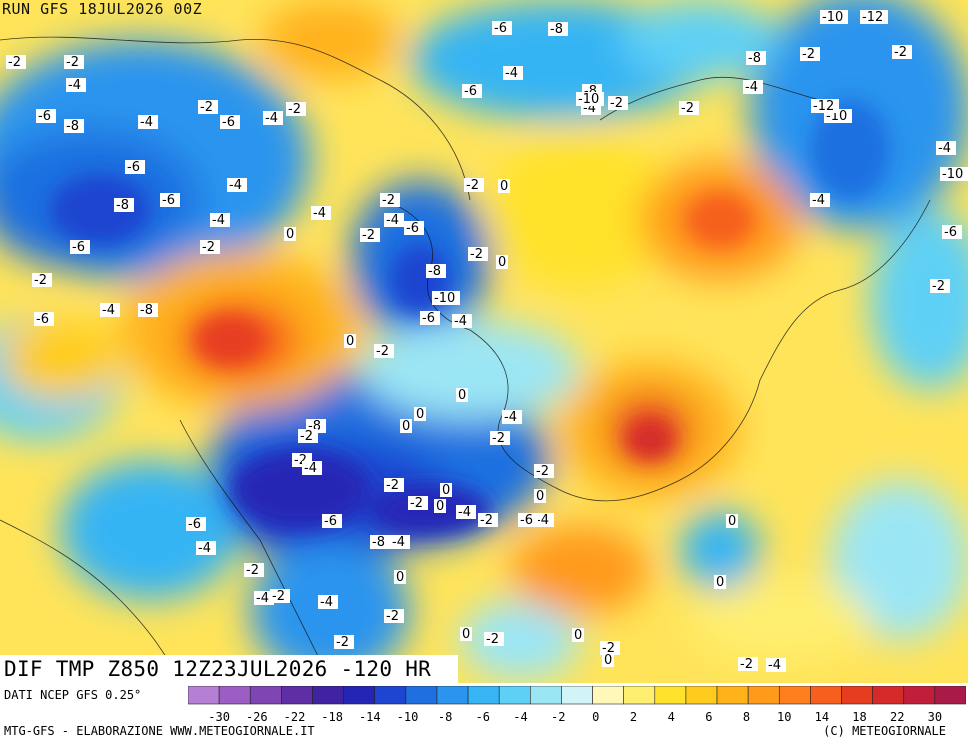  Describe the element at coordinates (295, 717) in the screenshot. I see `colorbar-tick-label: -22` at that location.